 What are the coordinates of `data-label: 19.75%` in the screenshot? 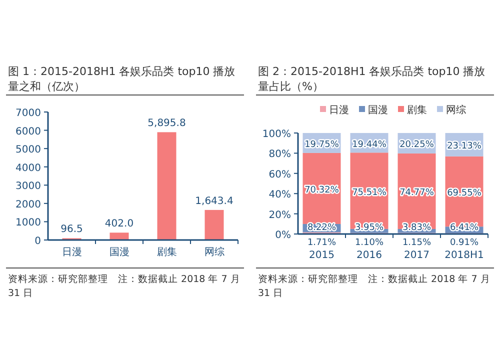 It's located at (322, 145).